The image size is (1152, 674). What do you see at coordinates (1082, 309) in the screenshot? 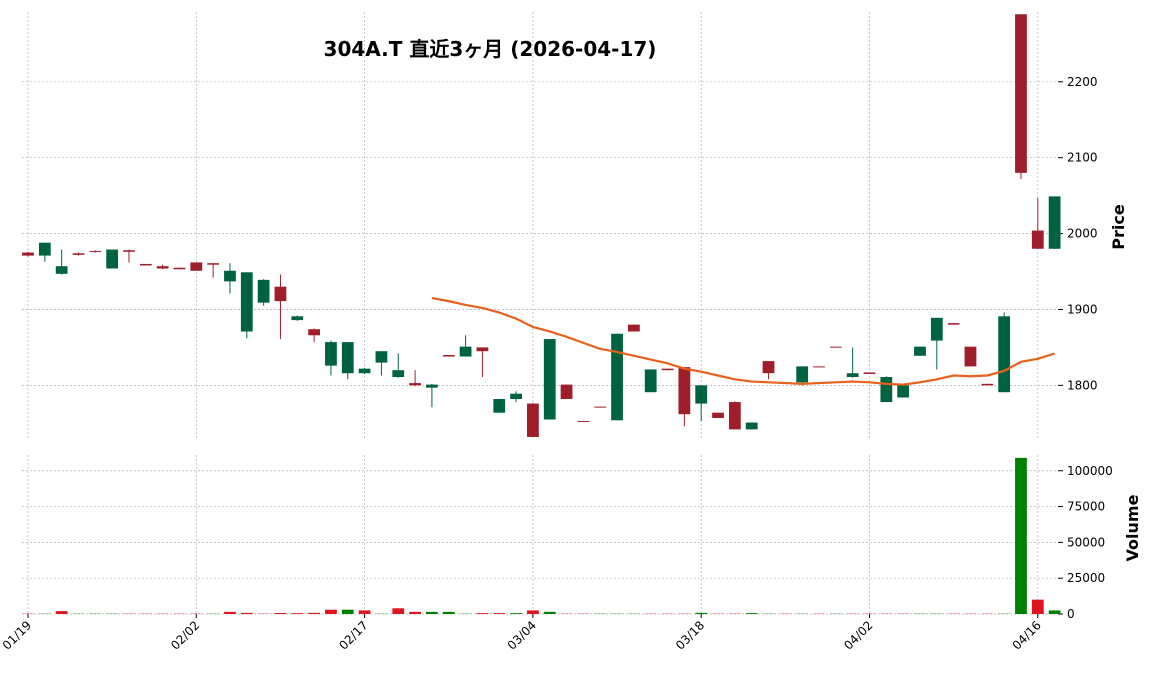
I see `y-tick-label: 1900` at bounding box center [1082, 309].